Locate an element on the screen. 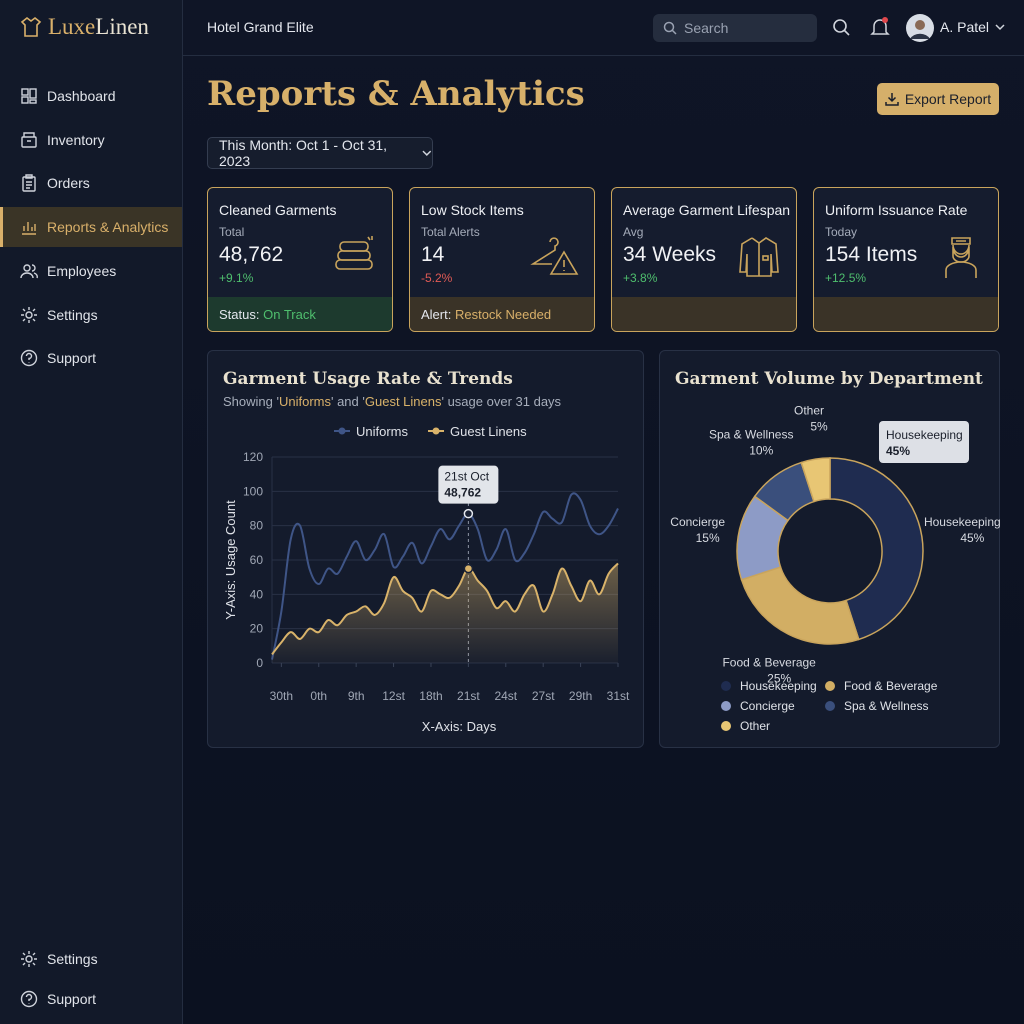  date-filter-label: This Month: Oct 1 - Oct 31, 2023 is located at coordinates (303, 153).